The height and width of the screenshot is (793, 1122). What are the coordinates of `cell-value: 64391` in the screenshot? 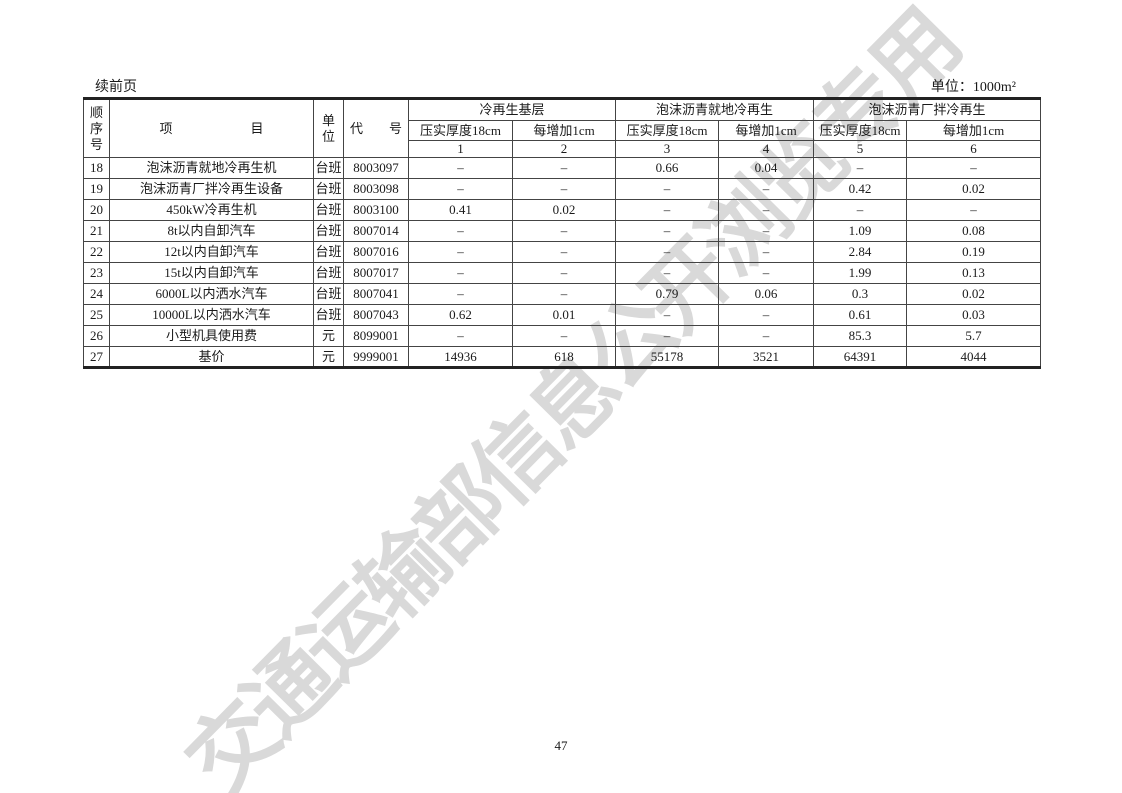 It's located at (860, 357).